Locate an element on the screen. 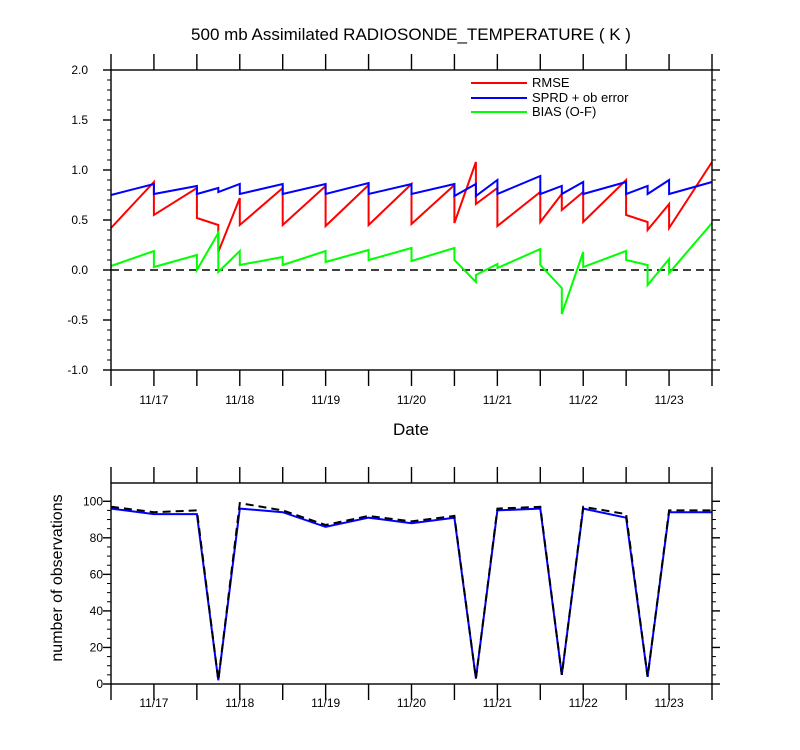 The height and width of the screenshot is (750, 800). y-tick-label: 20 is located at coordinates (97, 647).